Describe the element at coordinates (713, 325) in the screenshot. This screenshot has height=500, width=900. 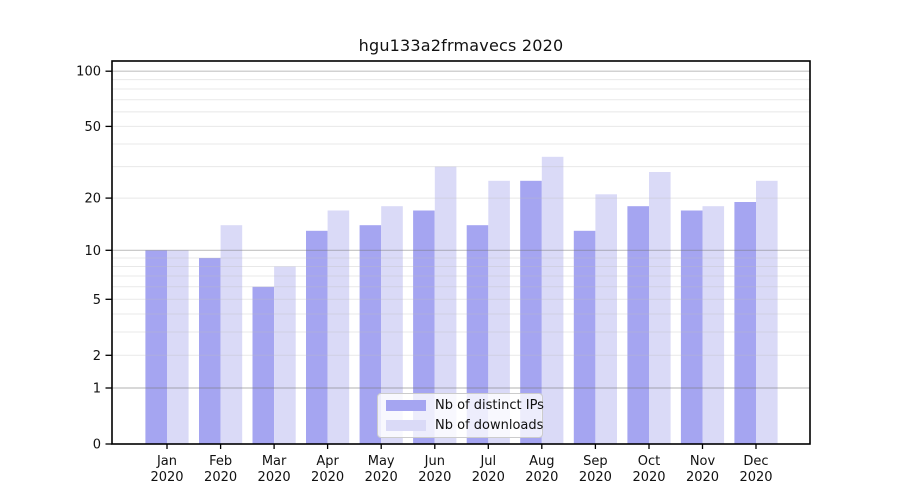
I see `bar-nov-downloads` at that location.